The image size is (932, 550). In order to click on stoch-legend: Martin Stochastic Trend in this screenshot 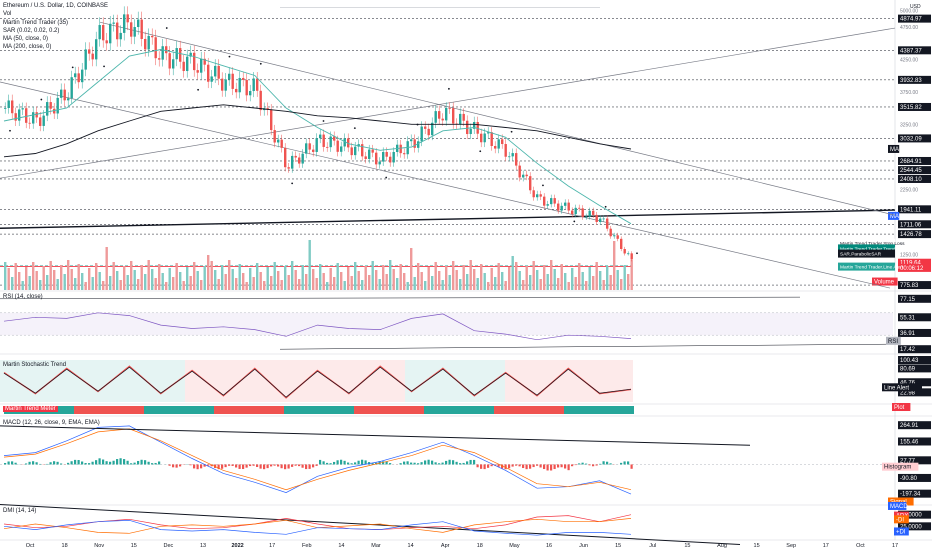, I will do `click(35, 365)`.